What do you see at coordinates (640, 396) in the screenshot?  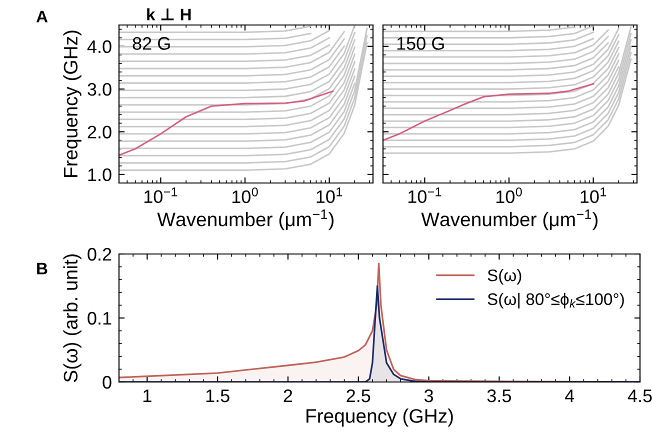 I see `x-tick-label: 4.5` at bounding box center [640, 396].